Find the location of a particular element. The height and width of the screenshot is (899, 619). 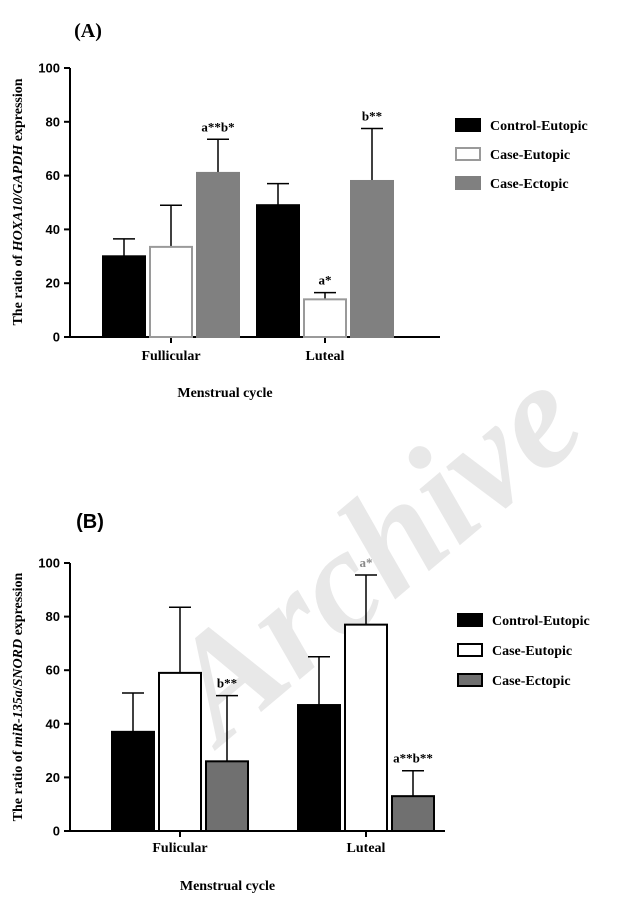

category-label: Fullicular is located at coordinates (170, 356).